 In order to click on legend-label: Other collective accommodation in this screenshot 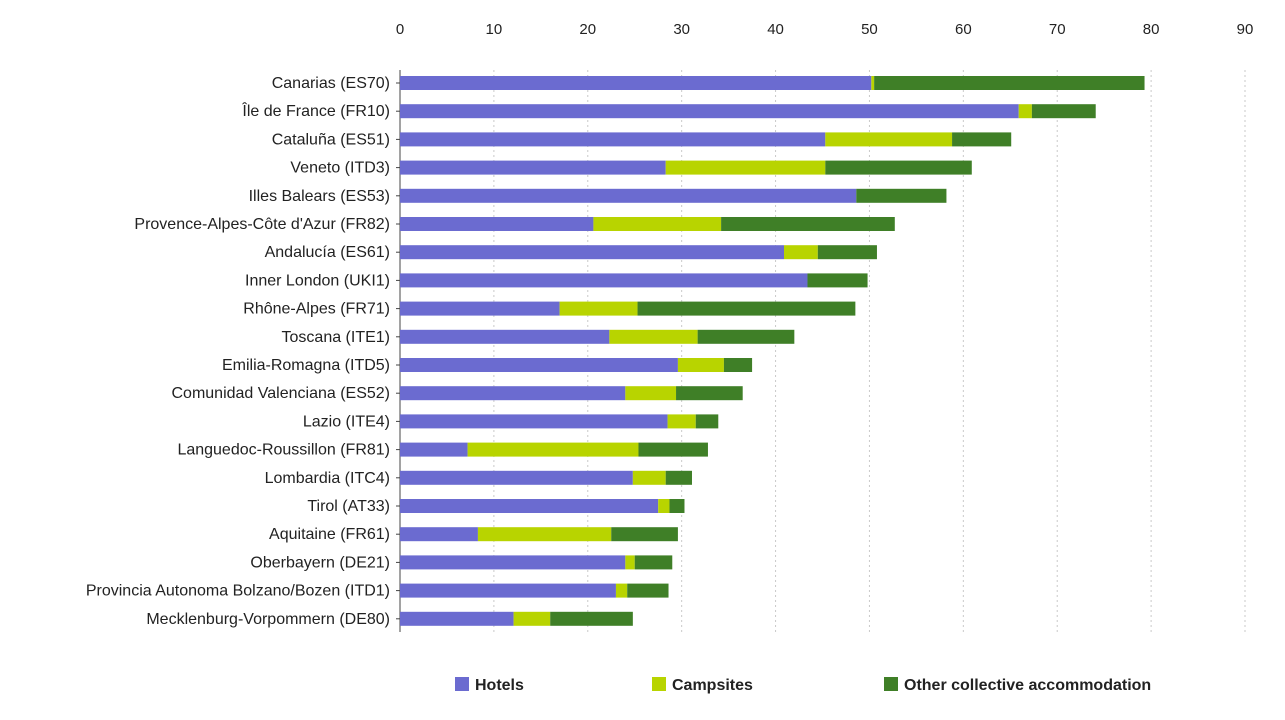, I will do `click(1027, 685)`.